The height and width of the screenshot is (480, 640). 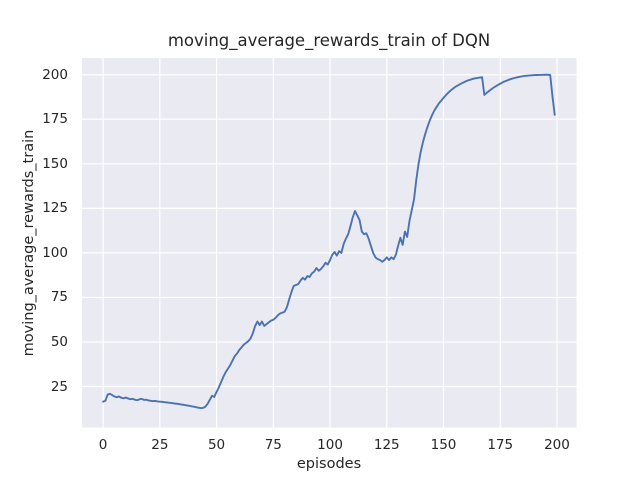 I want to click on x-tick-label: 50, so click(x=216, y=445).